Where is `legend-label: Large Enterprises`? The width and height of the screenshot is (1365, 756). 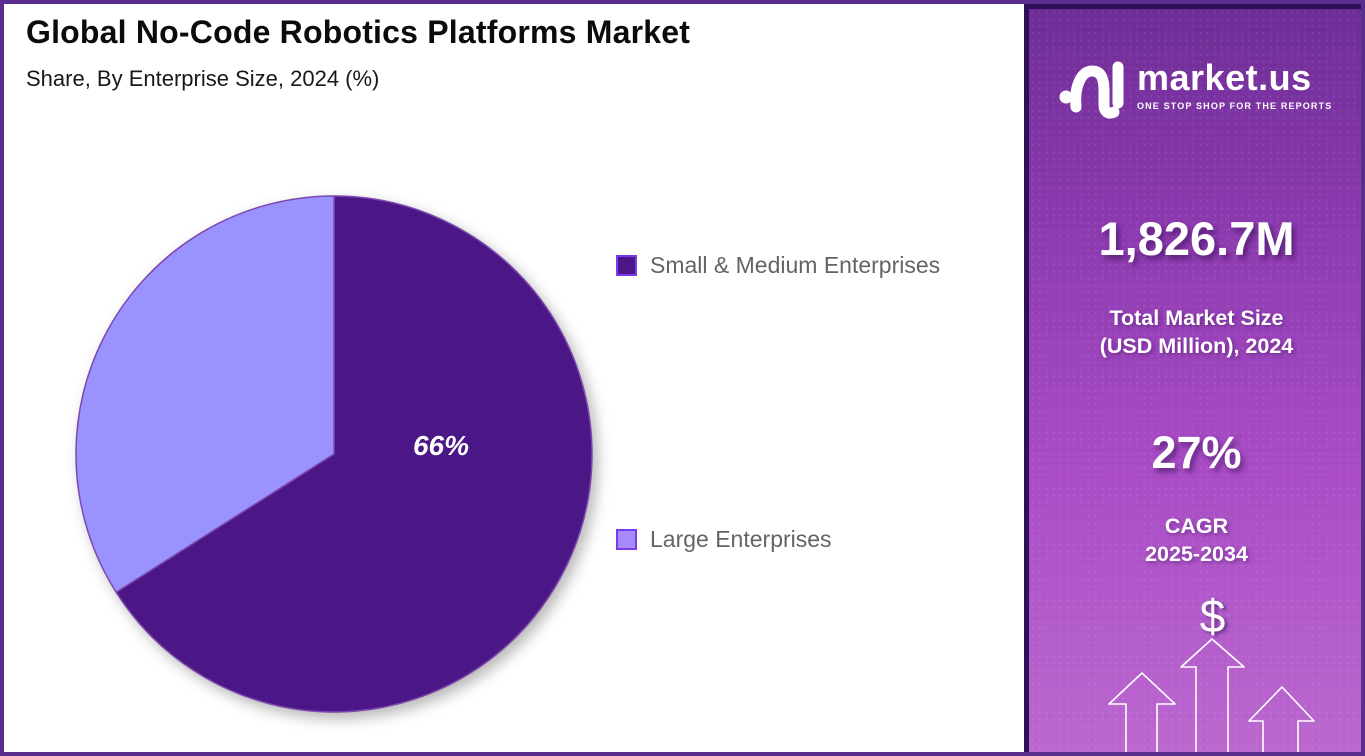 legend-label: Large Enterprises is located at coordinates (741, 539).